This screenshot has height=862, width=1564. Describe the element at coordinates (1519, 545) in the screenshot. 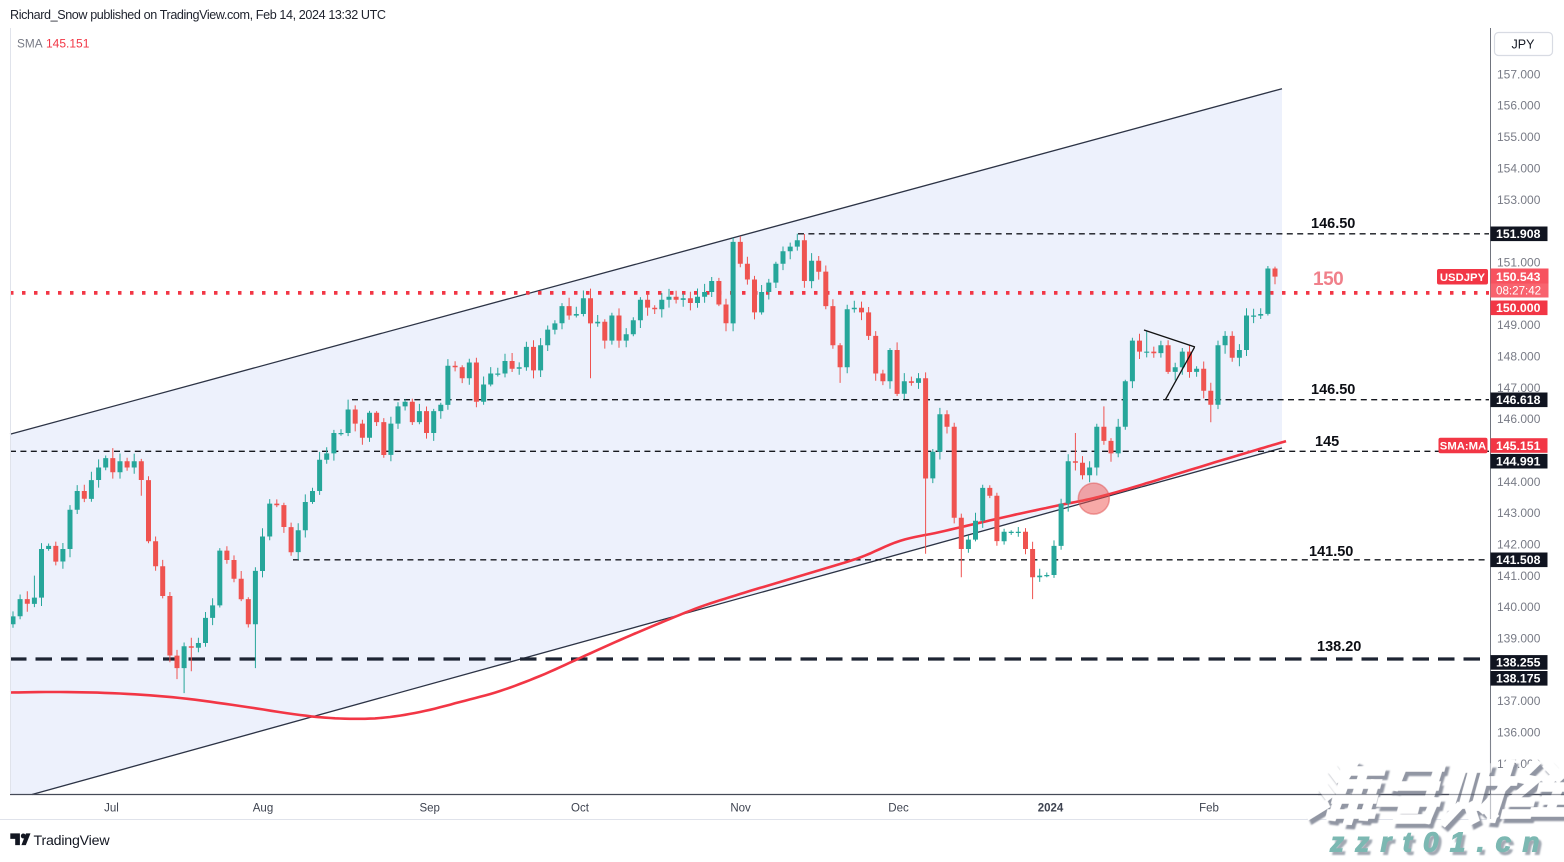

I see `svg-text: 142.000` at that location.